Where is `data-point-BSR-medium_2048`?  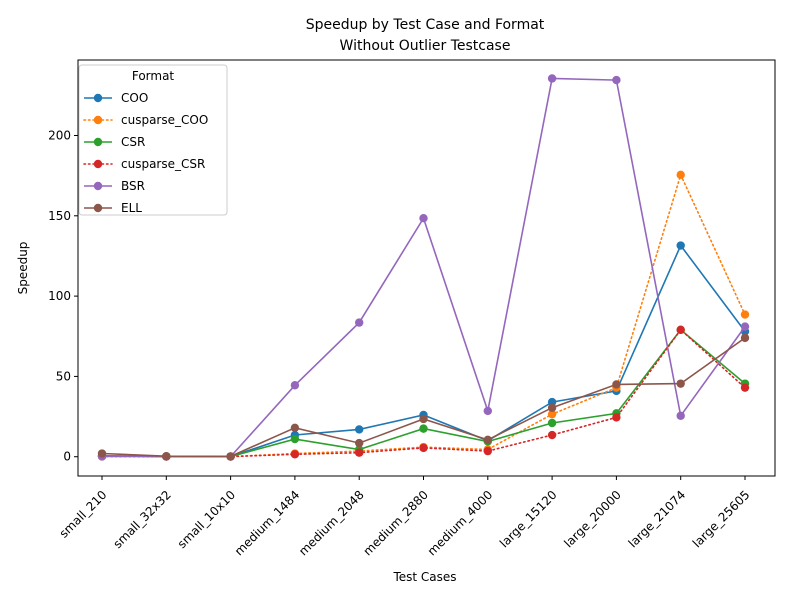 data-point-BSR-medium_2048 is located at coordinates (359, 322).